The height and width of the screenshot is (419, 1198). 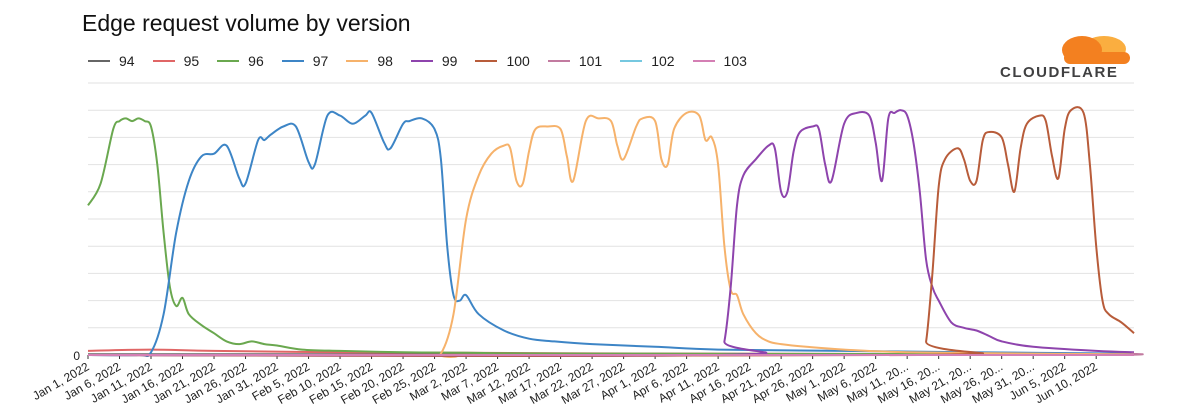 I want to click on legend-label: 99, so click(x=449, y=61).